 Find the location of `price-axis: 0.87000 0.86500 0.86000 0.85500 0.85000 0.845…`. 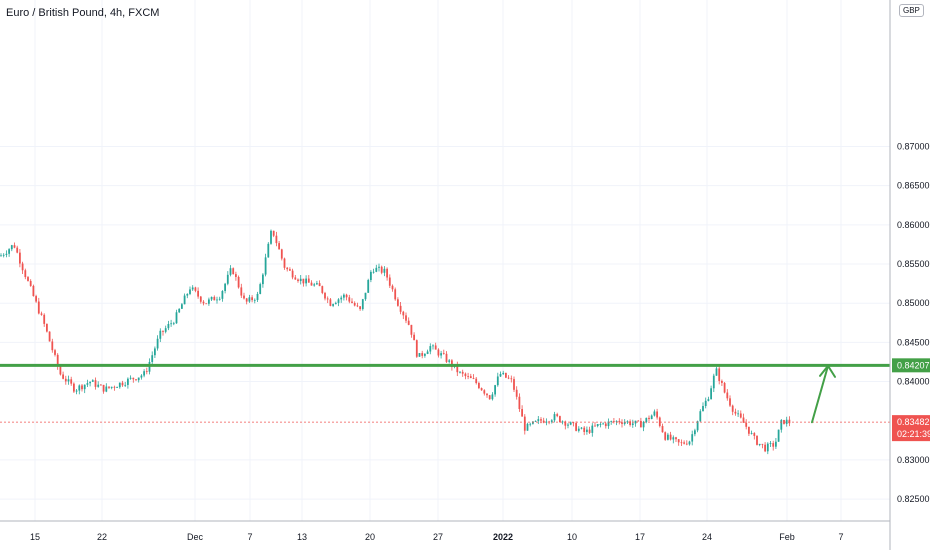

price-axis: 0.87000 0.86500 0.86000 0.85500 0.85000 0.845… is located at coordinates (913, 323).